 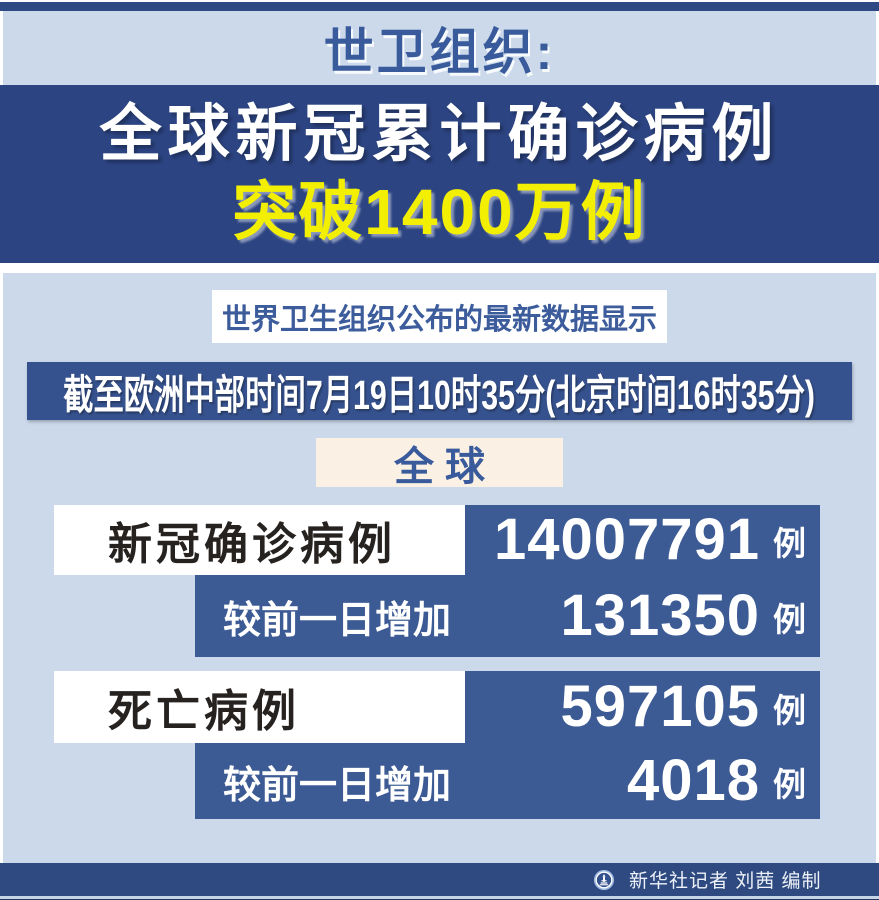 What do you see at coordinates (439, 268) in the screenshot?
I see `divider-gap` at bounding box center [439, 268].